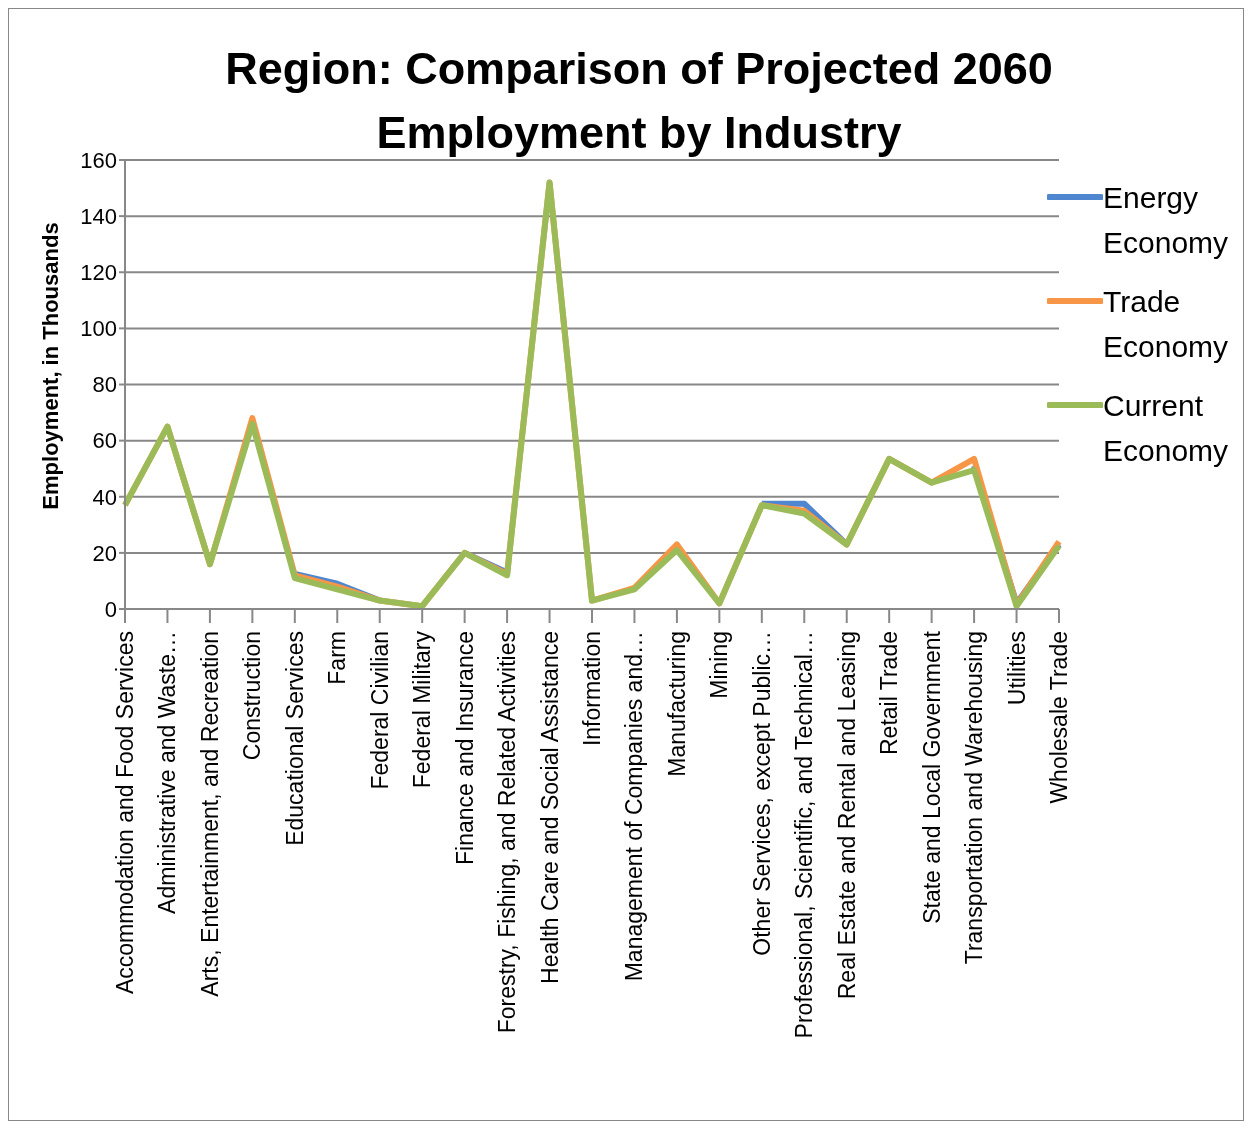  What do you see at coordinates (422, 709) in the screenshot?
I see `x-tick-label: Federal Military` at bounding box center [422, 709].